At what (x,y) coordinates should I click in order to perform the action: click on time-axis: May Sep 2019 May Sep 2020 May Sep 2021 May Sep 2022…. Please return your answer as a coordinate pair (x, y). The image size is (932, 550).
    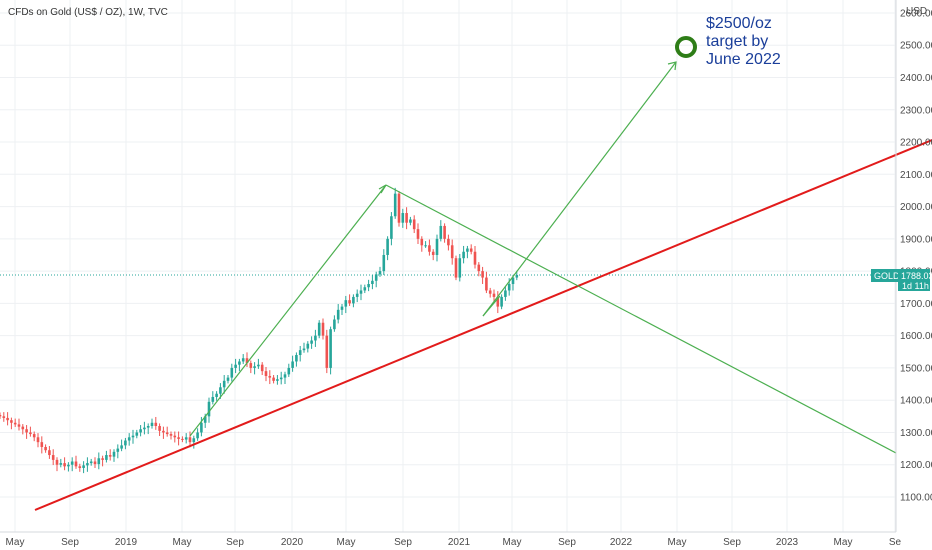
    Looking at the image, I should click on (454, 542).